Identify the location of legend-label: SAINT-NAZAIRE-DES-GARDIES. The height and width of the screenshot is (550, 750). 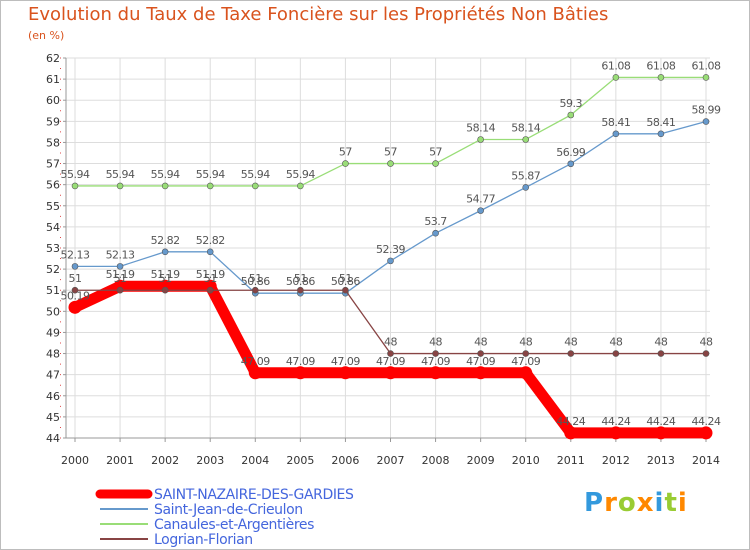
(254, 495).